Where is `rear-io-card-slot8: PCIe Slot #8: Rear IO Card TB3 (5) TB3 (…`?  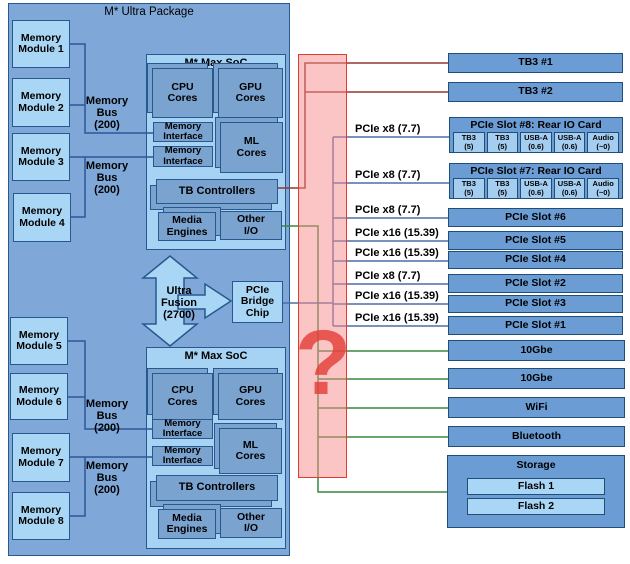 rear-io-card-slot8: PCIe Slot #8: Rear IO Card TB3 (5) TB3 (… is located at coordinates (536, 135).